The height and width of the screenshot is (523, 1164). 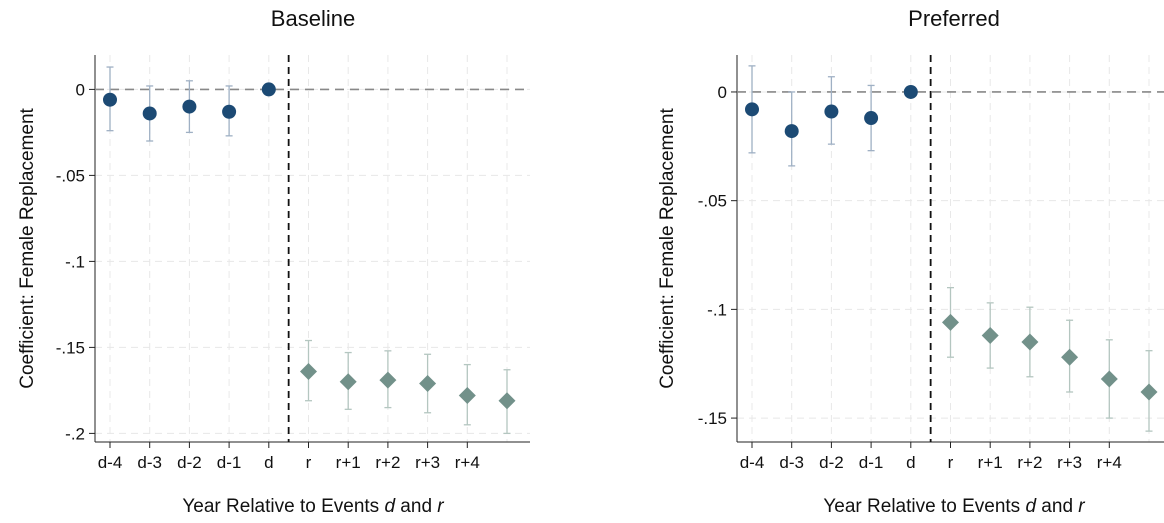 I want to click on panel-title: Baseline, so click(x=313, y=18).